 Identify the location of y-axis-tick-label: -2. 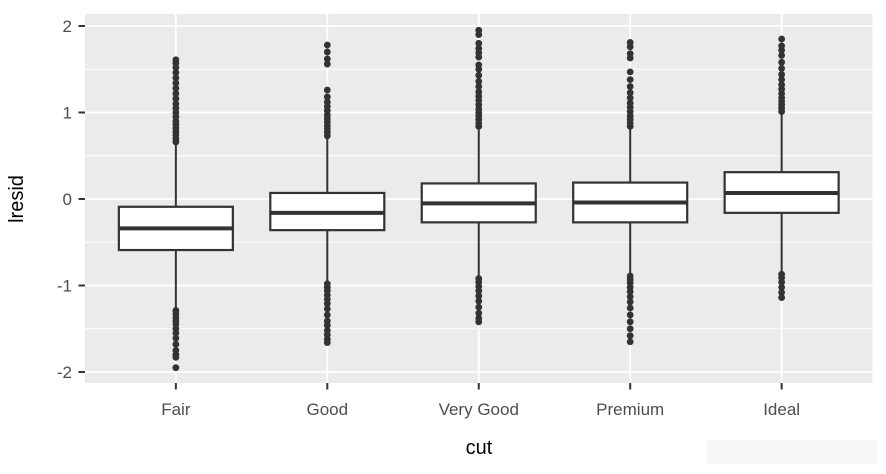
(64, 372).